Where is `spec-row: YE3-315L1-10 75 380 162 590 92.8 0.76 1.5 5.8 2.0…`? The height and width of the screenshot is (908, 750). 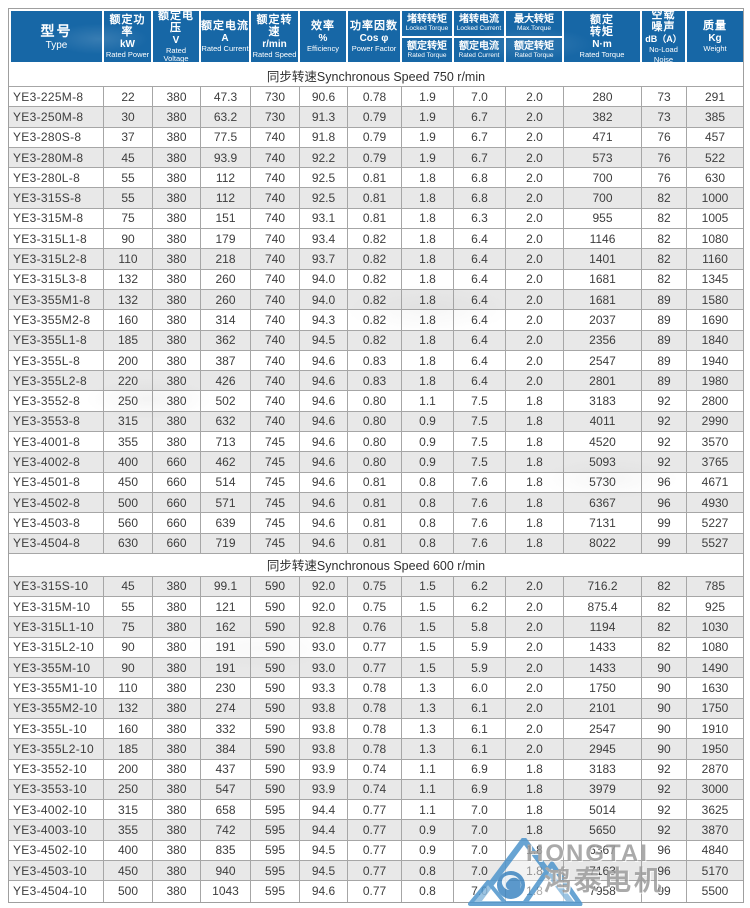 spec-row: YE3-315L1-10 75 380 162 590 92.8 0.76 1.5 5.8 2.0… is located at coordinates (376, 627).